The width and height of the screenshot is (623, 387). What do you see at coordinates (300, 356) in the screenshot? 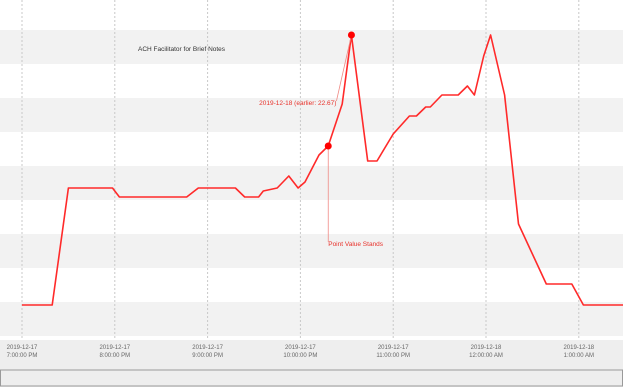
I see `x-tick-time: 10:00:00 PM` at bounding box center [300, 356].